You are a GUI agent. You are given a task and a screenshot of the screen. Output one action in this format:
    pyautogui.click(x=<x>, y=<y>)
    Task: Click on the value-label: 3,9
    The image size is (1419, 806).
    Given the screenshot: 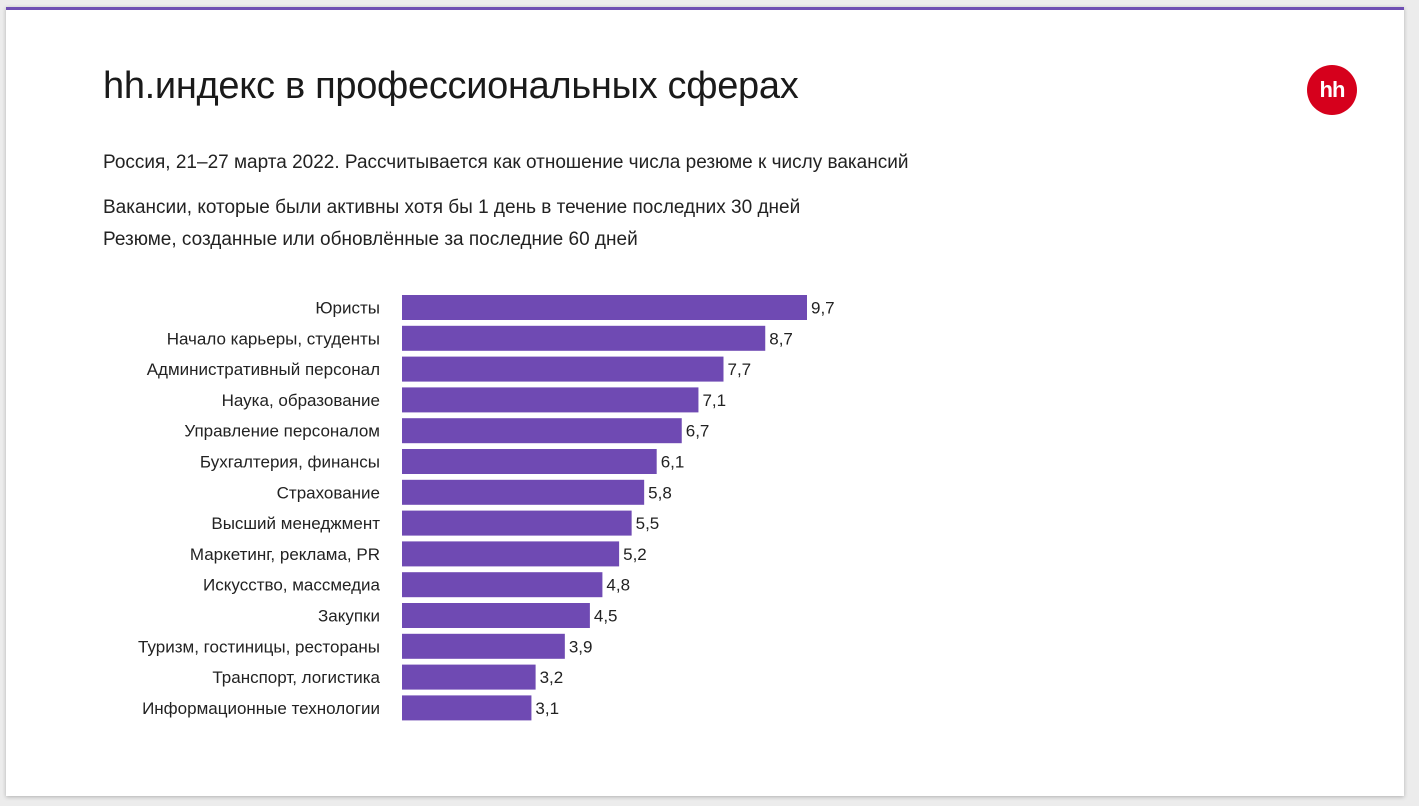 What is the action you would take?
    pyautogui.click(x=581, y=646)
    